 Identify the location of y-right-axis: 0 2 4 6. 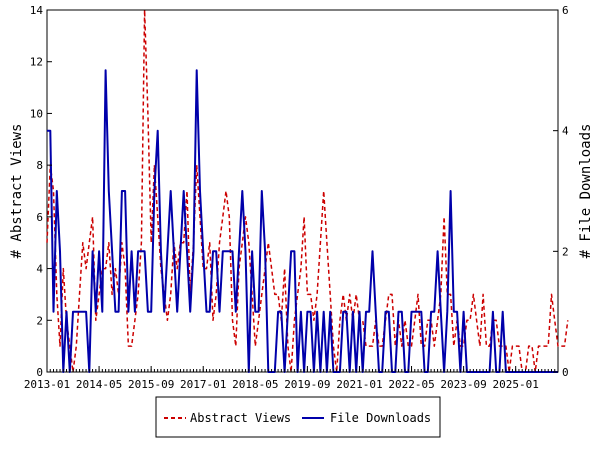
(561, 191).